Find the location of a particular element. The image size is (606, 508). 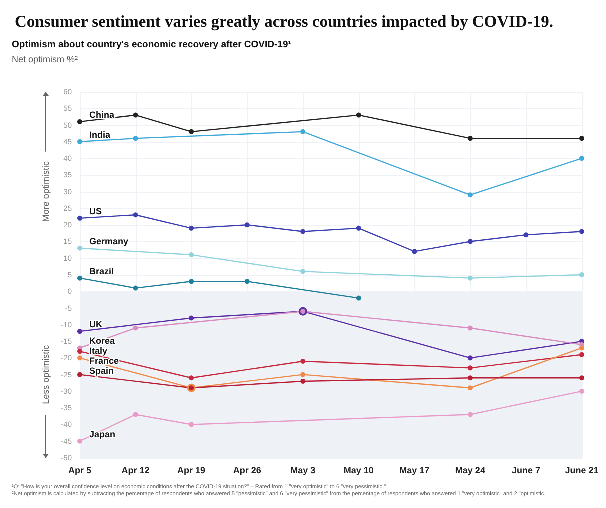

chart-subtitle: Optimism about country's economic recovery after COVID-19¹ is located at coordinates (152, 45).